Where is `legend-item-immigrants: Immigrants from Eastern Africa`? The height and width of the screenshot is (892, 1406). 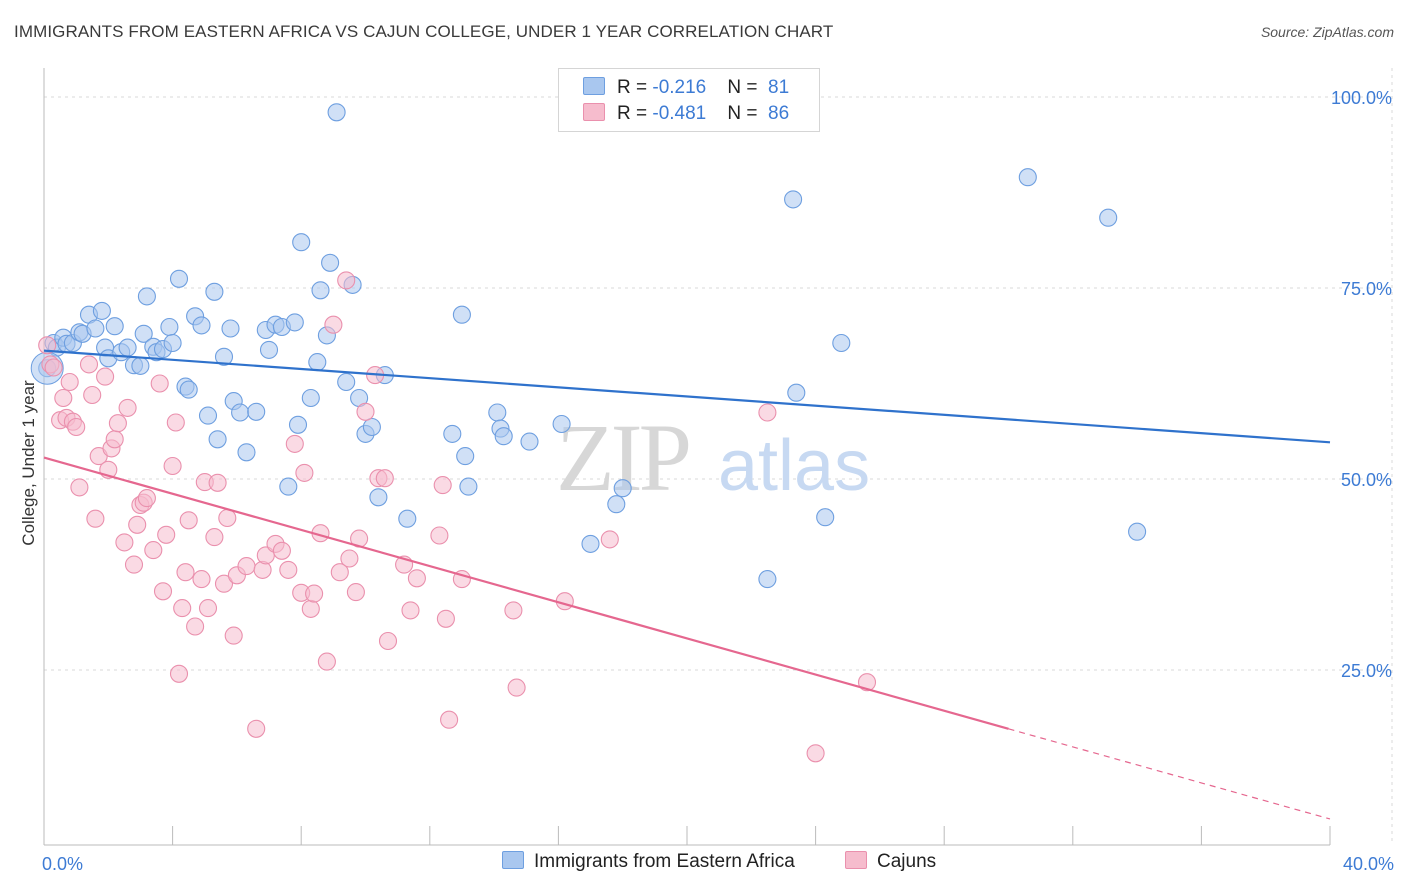
legend-item-immigrants: Immigrants from Eastern Africa is located at coordinates (648, 862).